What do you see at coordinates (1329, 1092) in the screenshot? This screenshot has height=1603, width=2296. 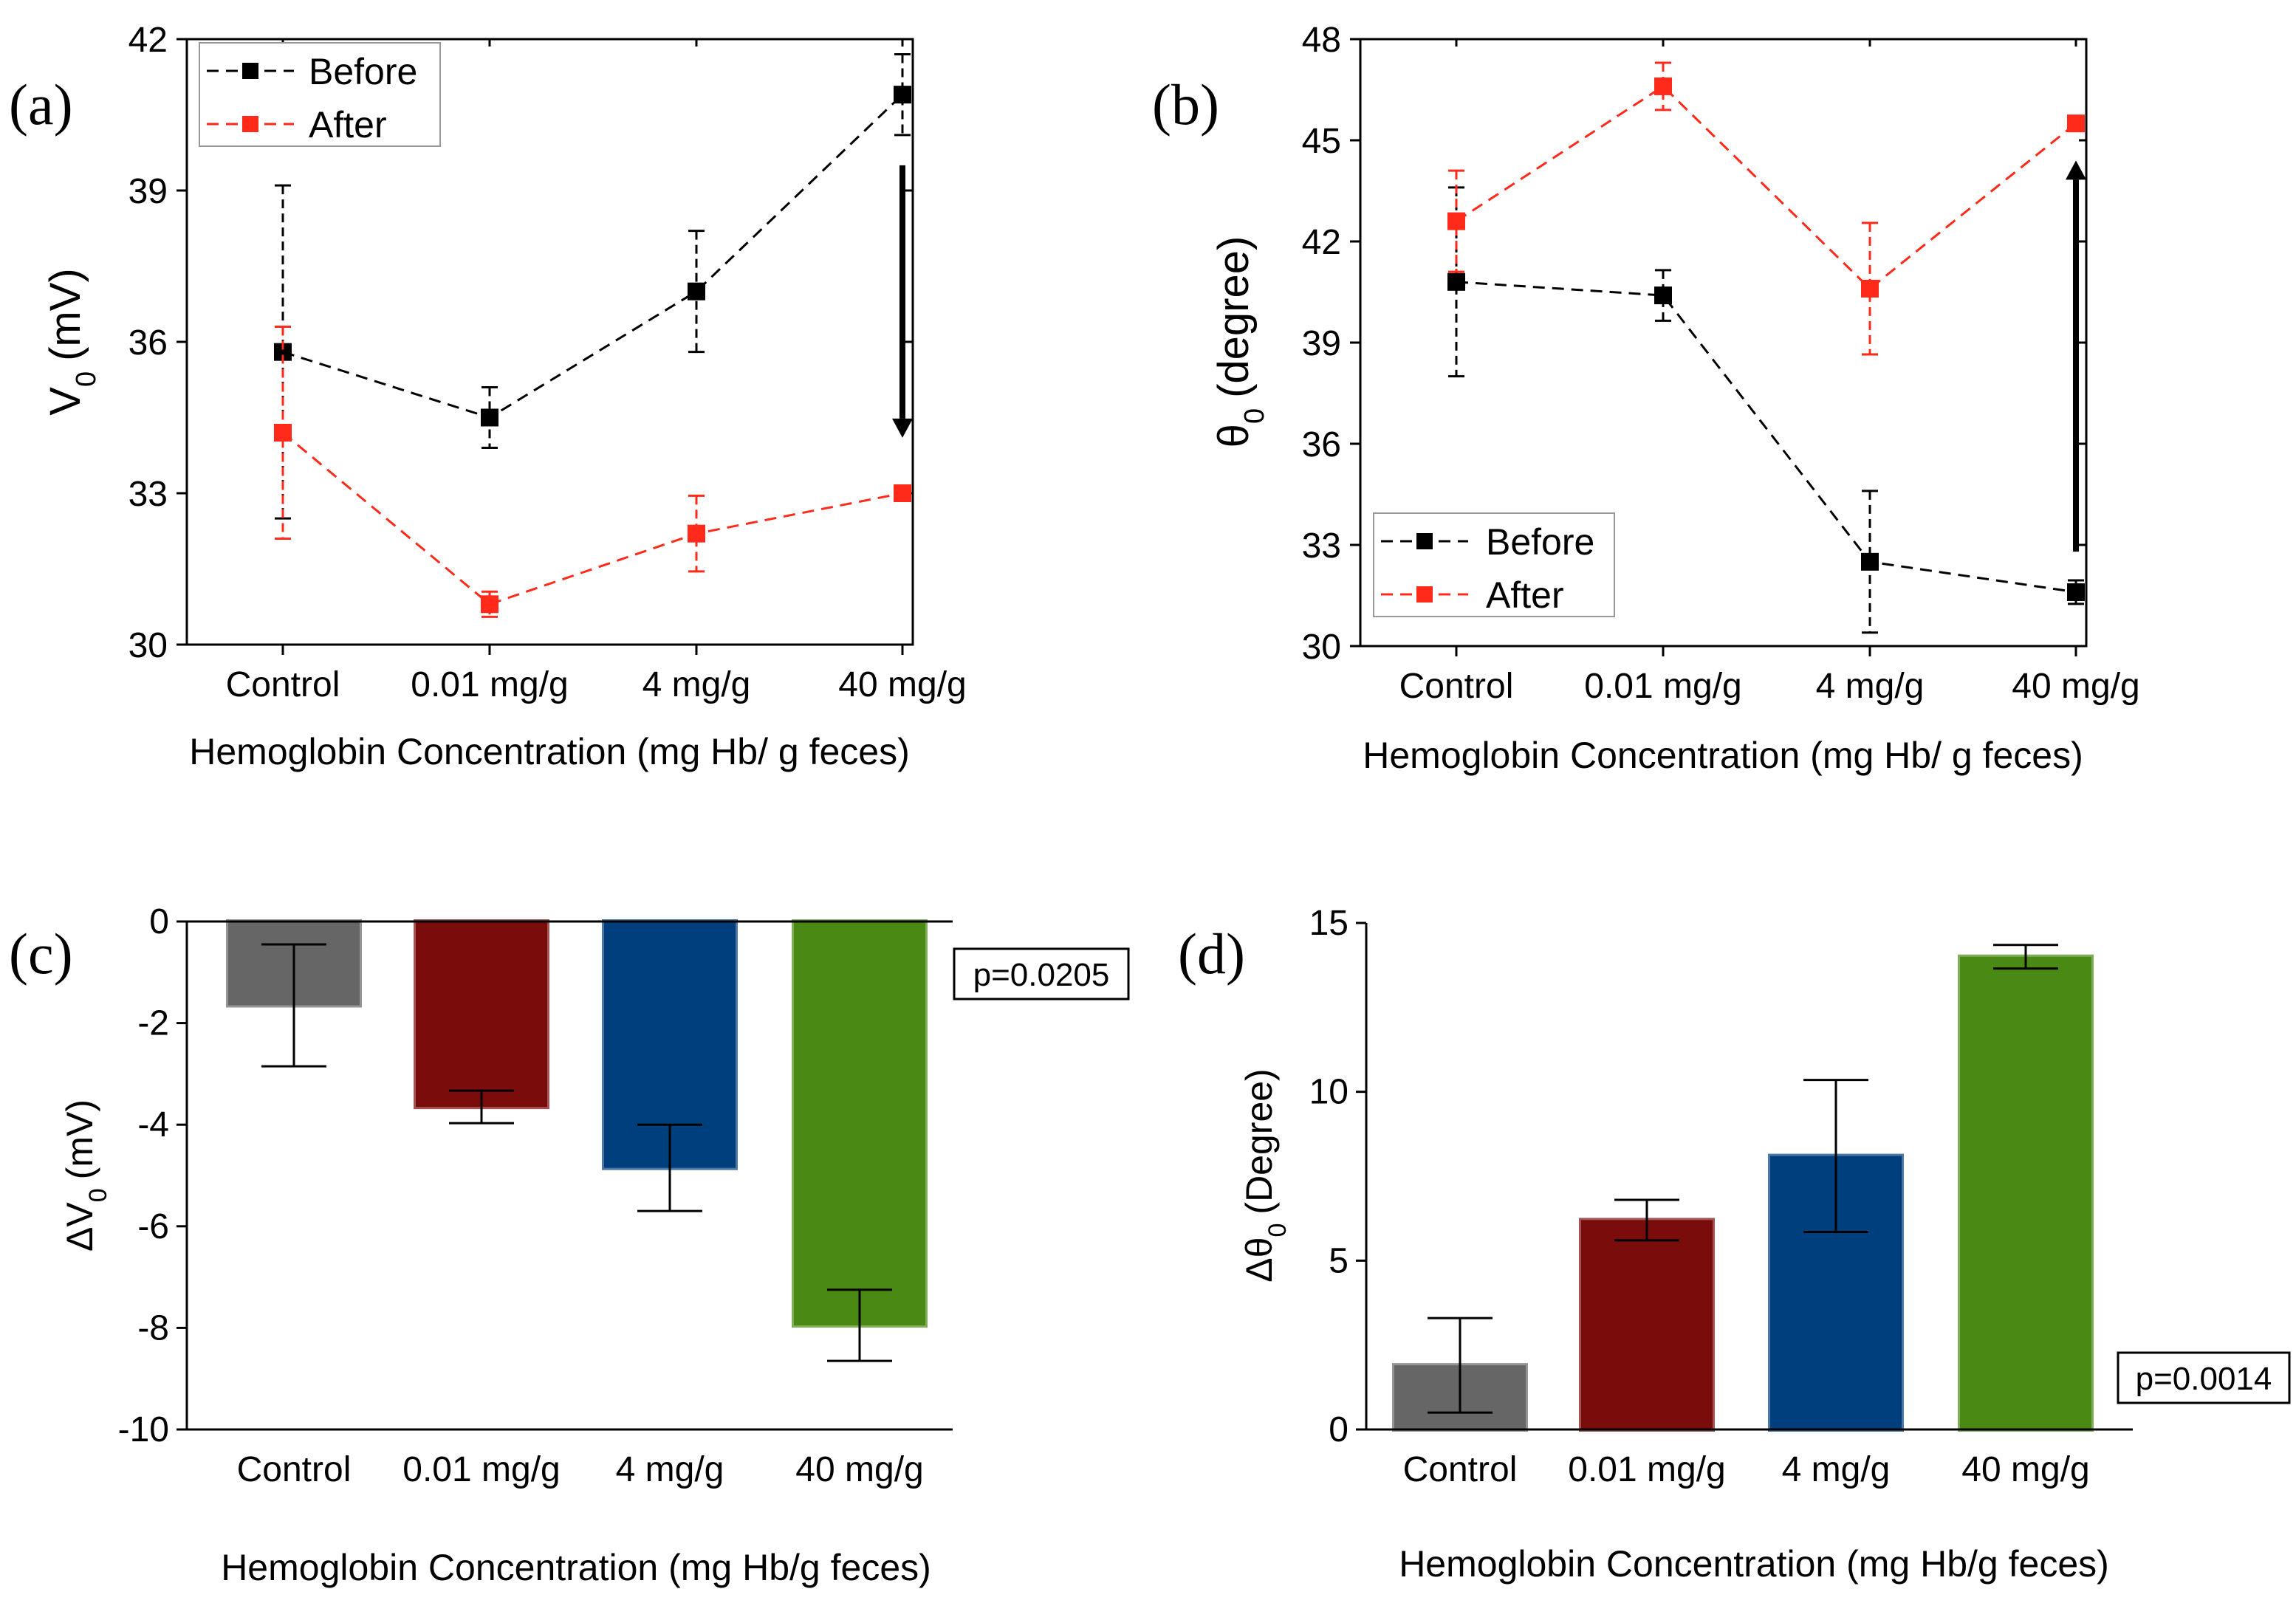 I see `y-tick-label-d-10: 10` at bounding box center [1329, 1092].